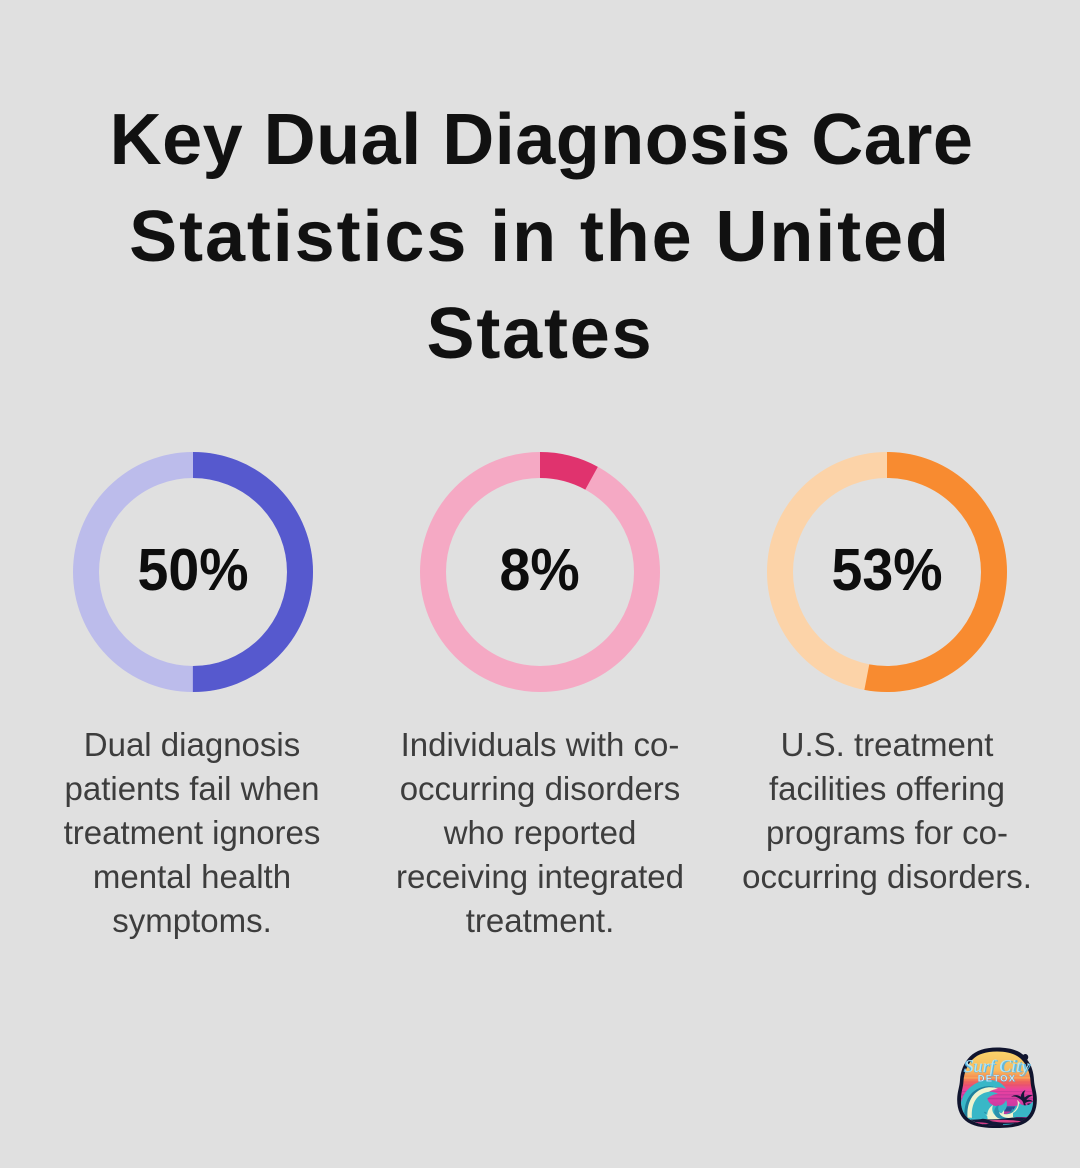  I want to click on svg-text: DETOX, so click(997, 1079).